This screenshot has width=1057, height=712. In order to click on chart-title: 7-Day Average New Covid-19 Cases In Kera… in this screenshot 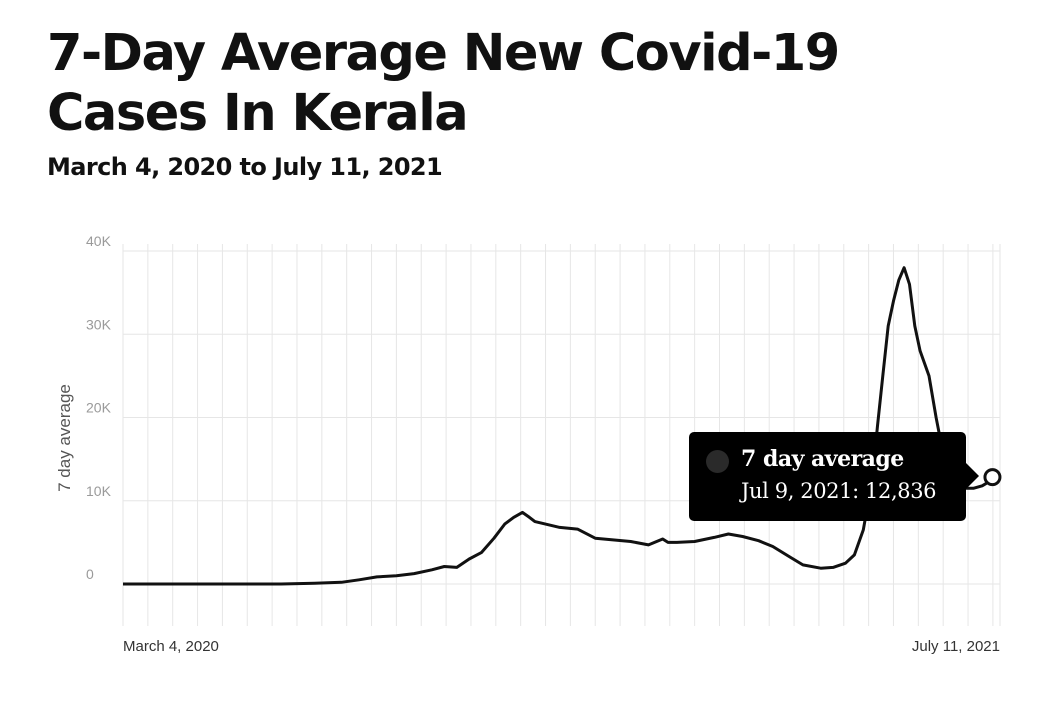, I will do `click(443, 83)`.